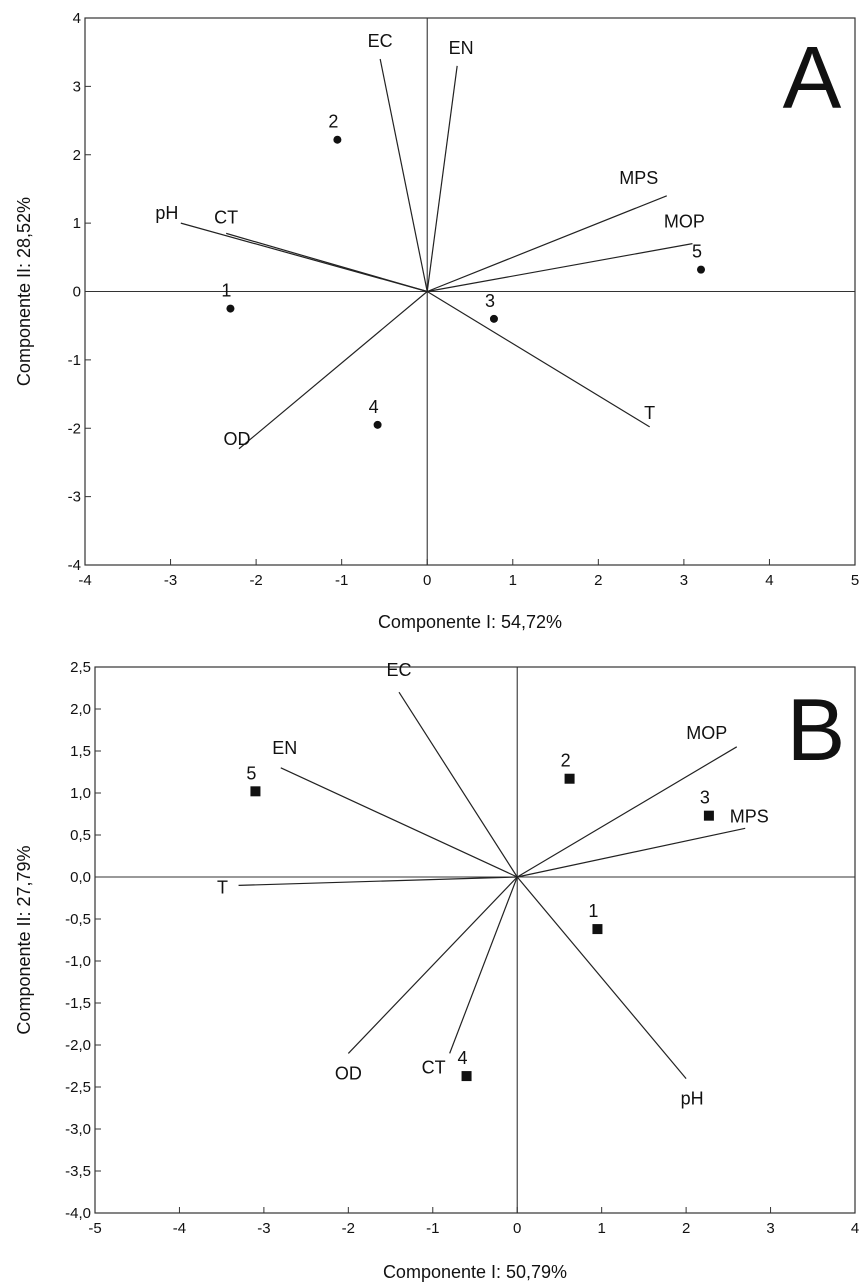  What do you see at coordinates (77, 223) in the screenshot?
I see `y-tick-label: 1` at bounding box center [77, 223].